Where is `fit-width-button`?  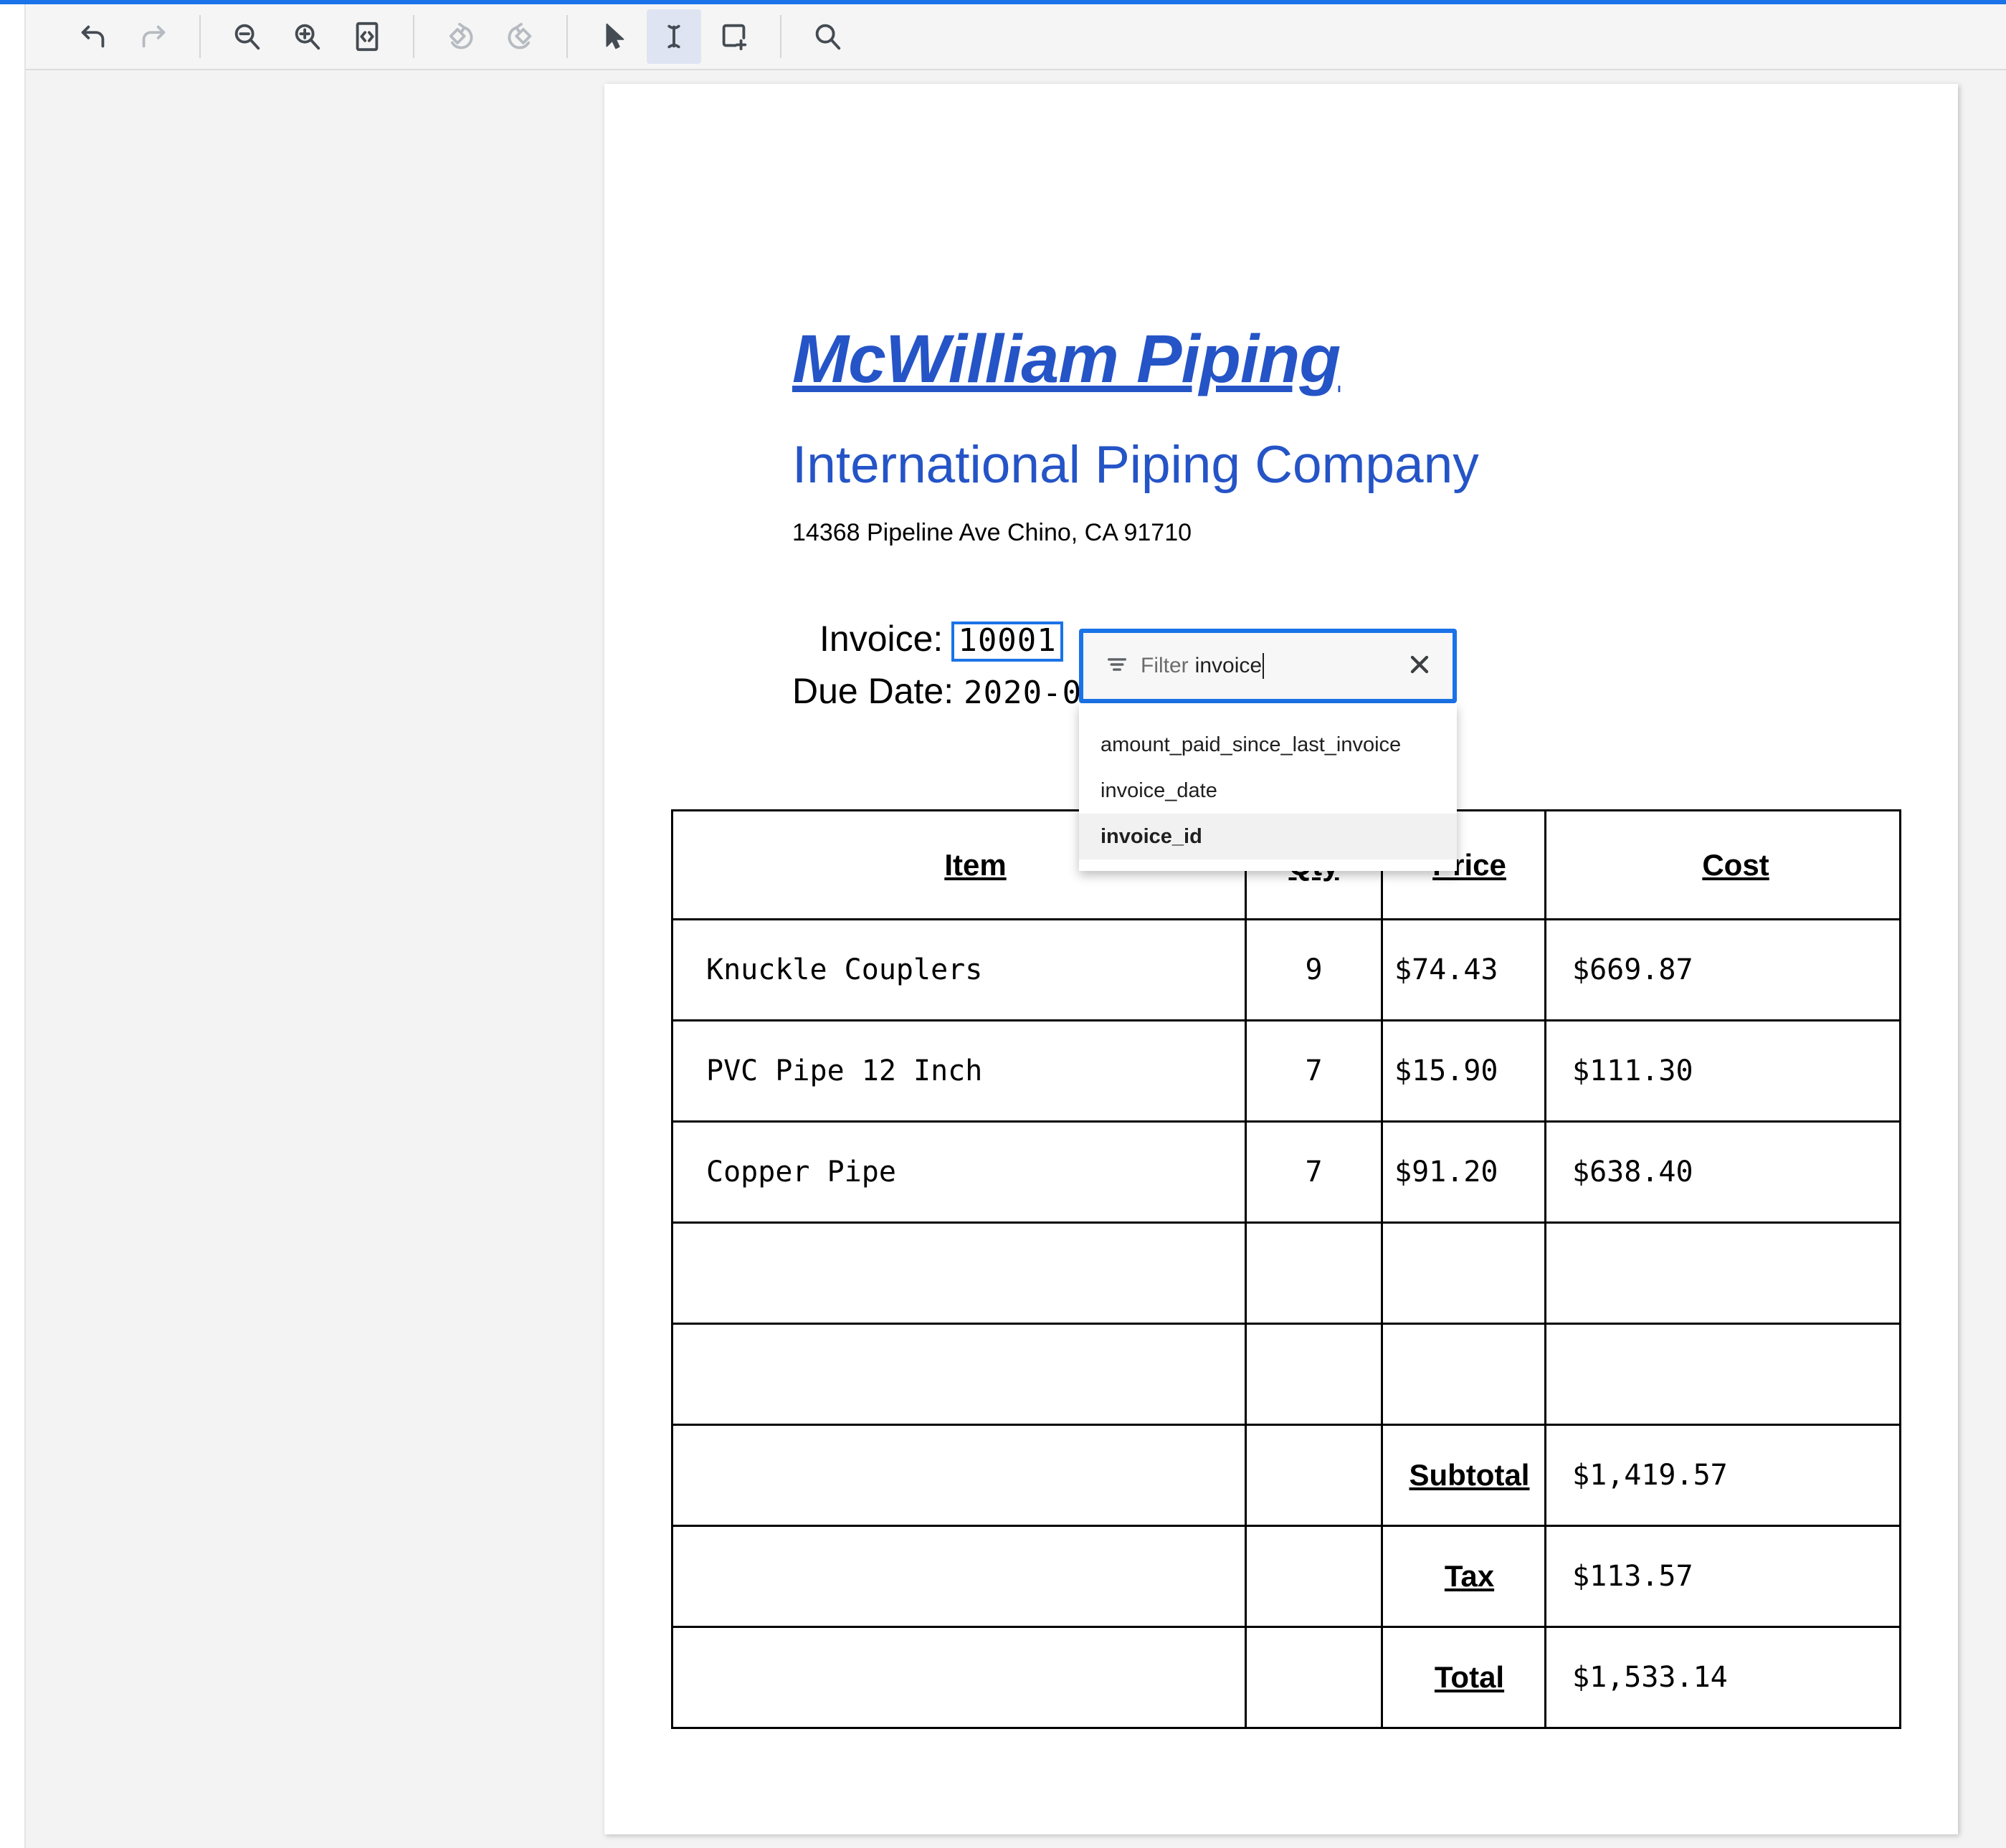
fit-width-button is located at coordinates (367, 36).